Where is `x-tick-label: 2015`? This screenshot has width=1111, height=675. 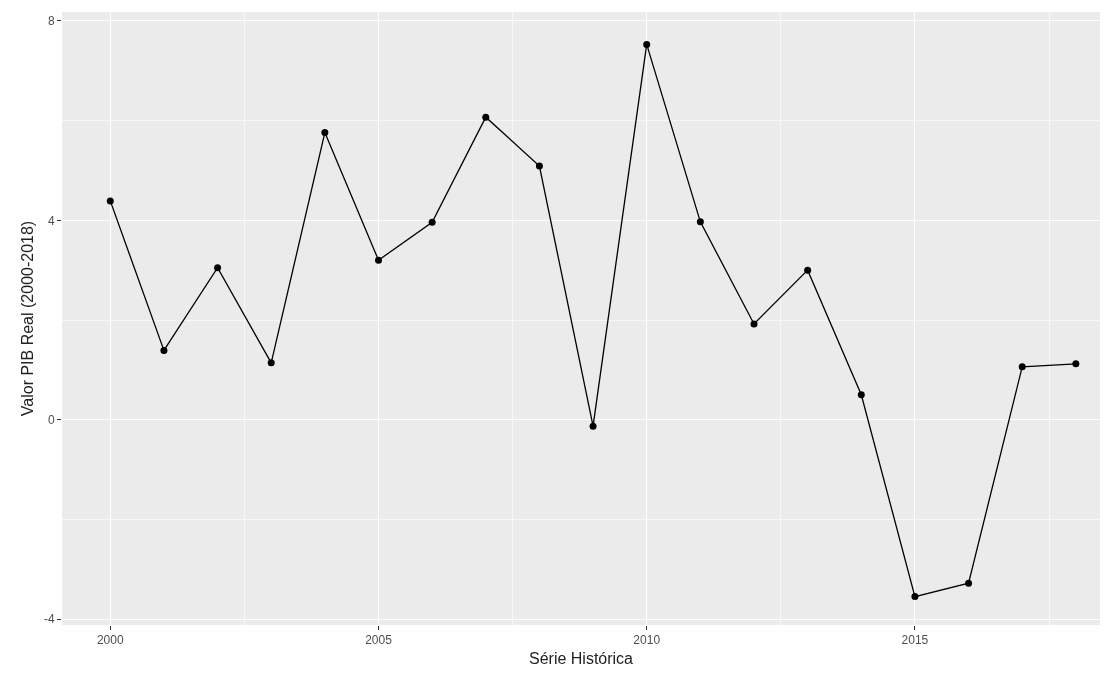 x-tick-label: 2015 is located at coordinates (915, 640).